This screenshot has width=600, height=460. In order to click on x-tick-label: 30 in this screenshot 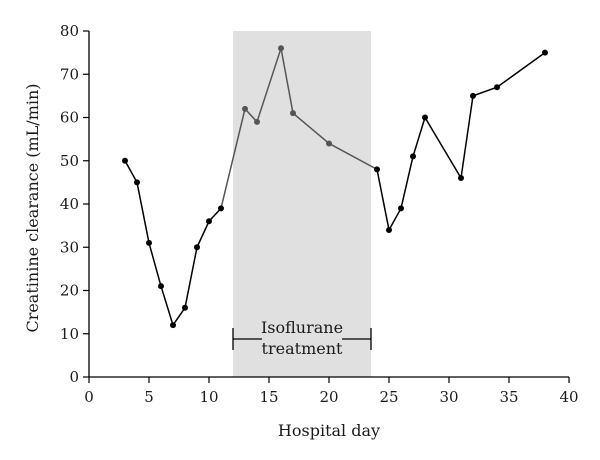, I will do `click(448, 397)`.